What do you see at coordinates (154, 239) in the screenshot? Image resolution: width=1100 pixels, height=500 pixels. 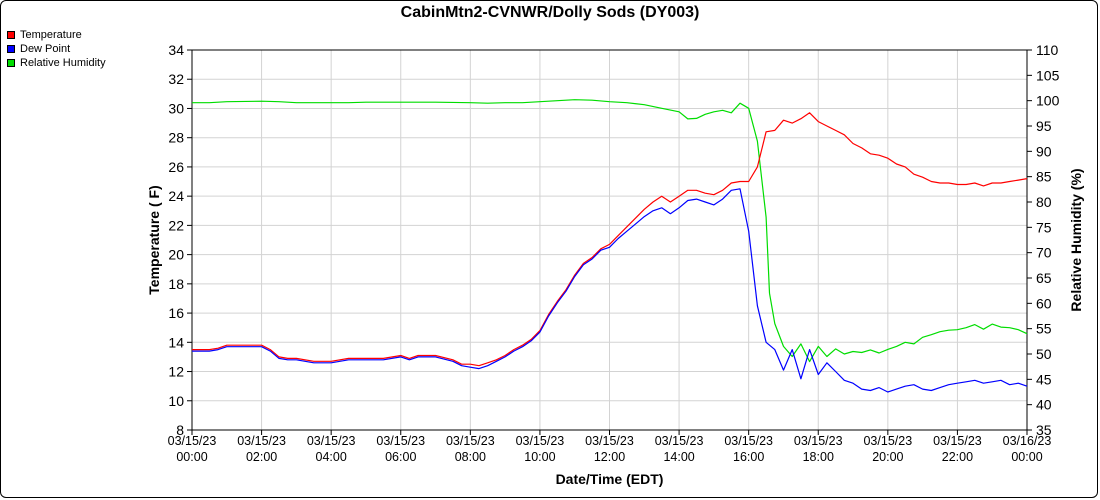 I see `y-axis-title-left: Temperature ( F)` at bounding box center [154, 239].